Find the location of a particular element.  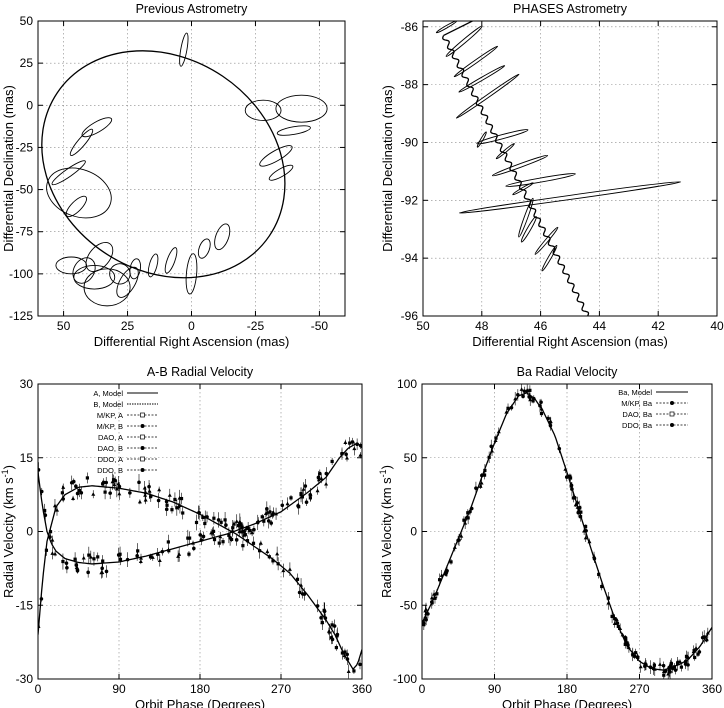

y-tick-label: 30 is located at coordinates (27, 384).